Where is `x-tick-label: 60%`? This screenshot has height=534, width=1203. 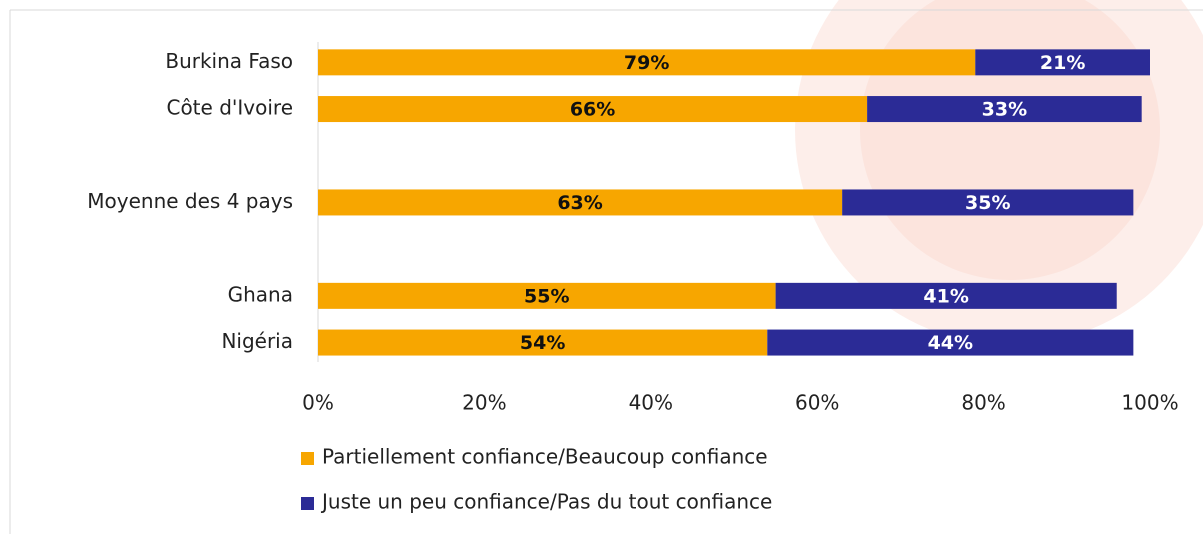
x-tick-label: 60% is located at coordinates (817, 403).